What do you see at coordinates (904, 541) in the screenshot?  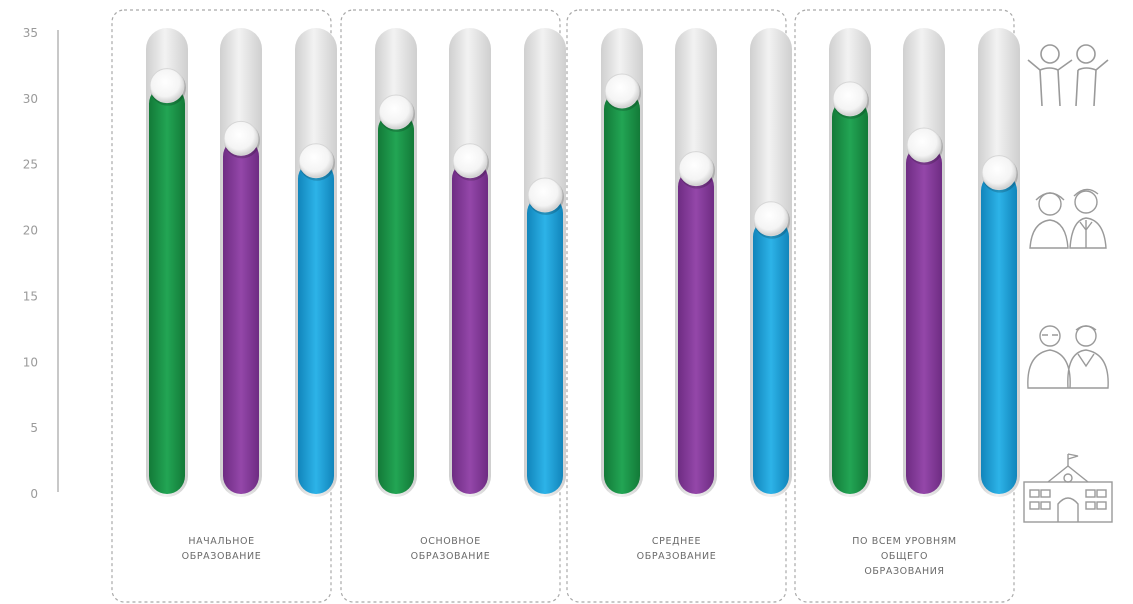 I see `category-label: ПО ВСЕМ УРОВНЯМ` at bounding box center [904, 541].